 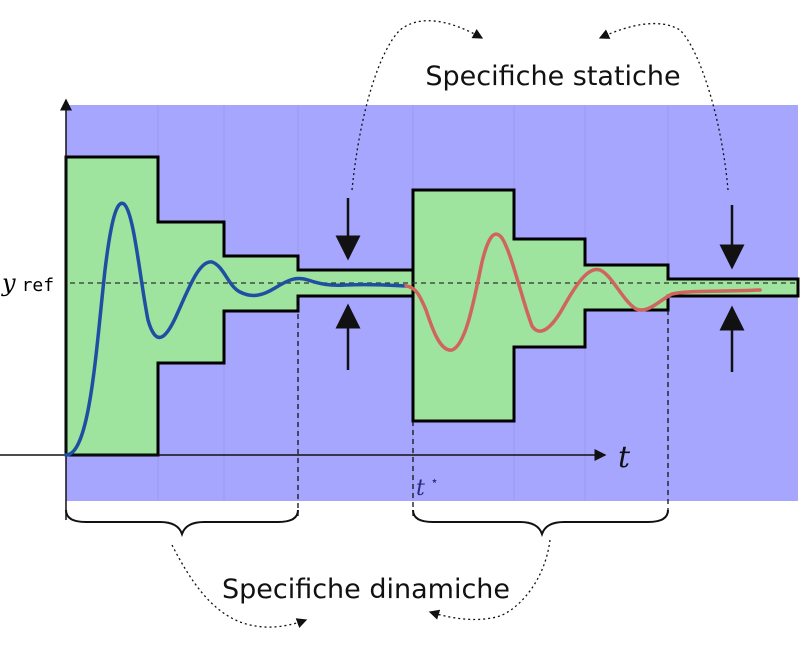 What do you see at coordinates (38, 285) in the screenshot?
I see `yref-subscript: ref` at bounding box center [38, 285].